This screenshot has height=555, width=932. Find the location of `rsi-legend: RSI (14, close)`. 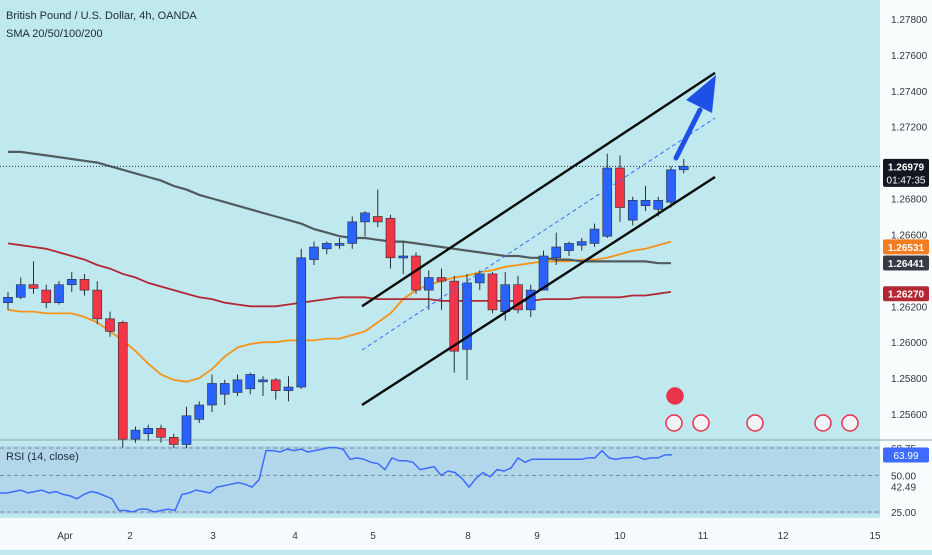

rsi-legend: RSI (14, close) is located at coordinates (42, 457).